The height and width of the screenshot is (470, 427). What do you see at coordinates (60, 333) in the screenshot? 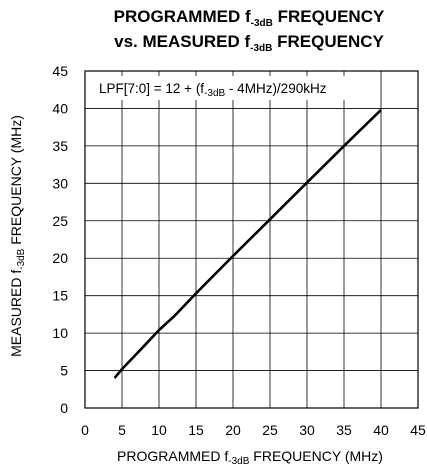
I see `y-tick-label: 10` at bounding box center [60, 333].